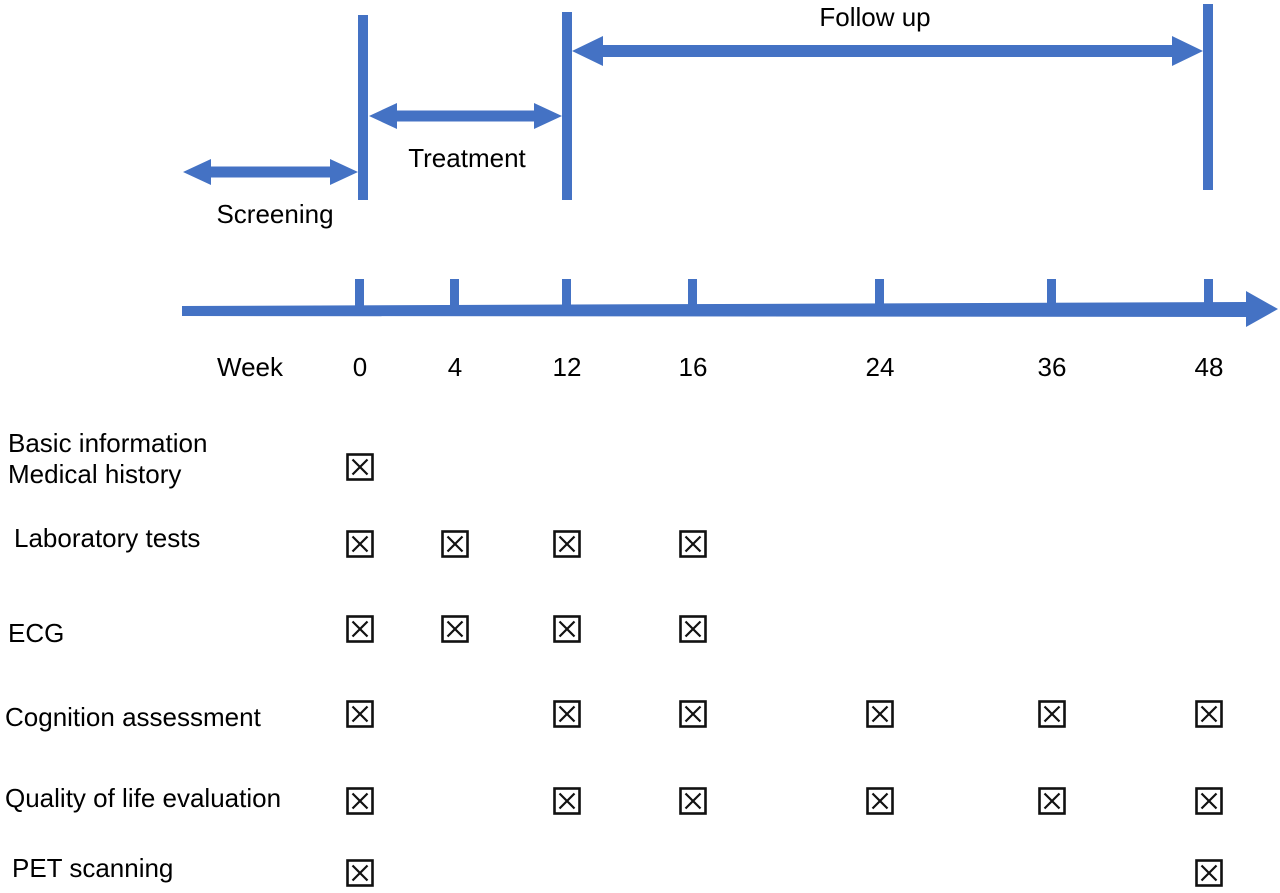 The image size is (1280, 893). I want to click on row-label-line: Laboratory tests, so click(107, 538).